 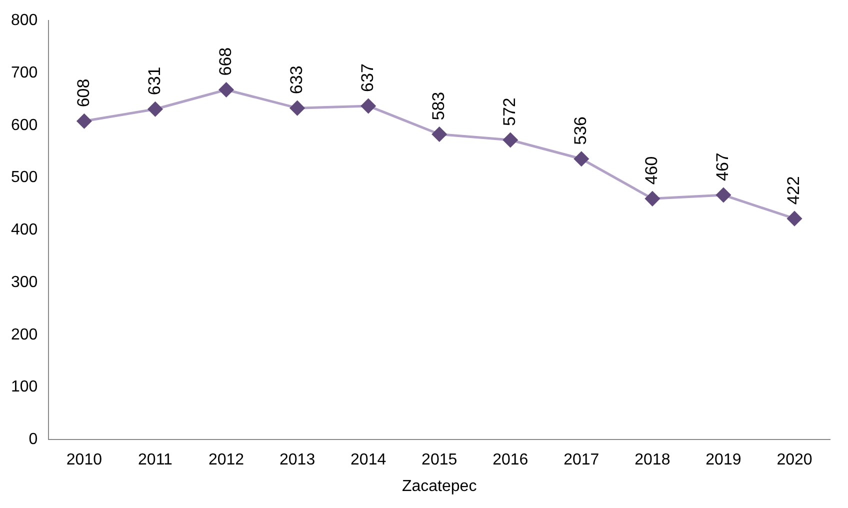 What do you see at coordinates (33, 439) in the screenshot?
I see `y-tick-label: 0` at bounding box center [33, 439].